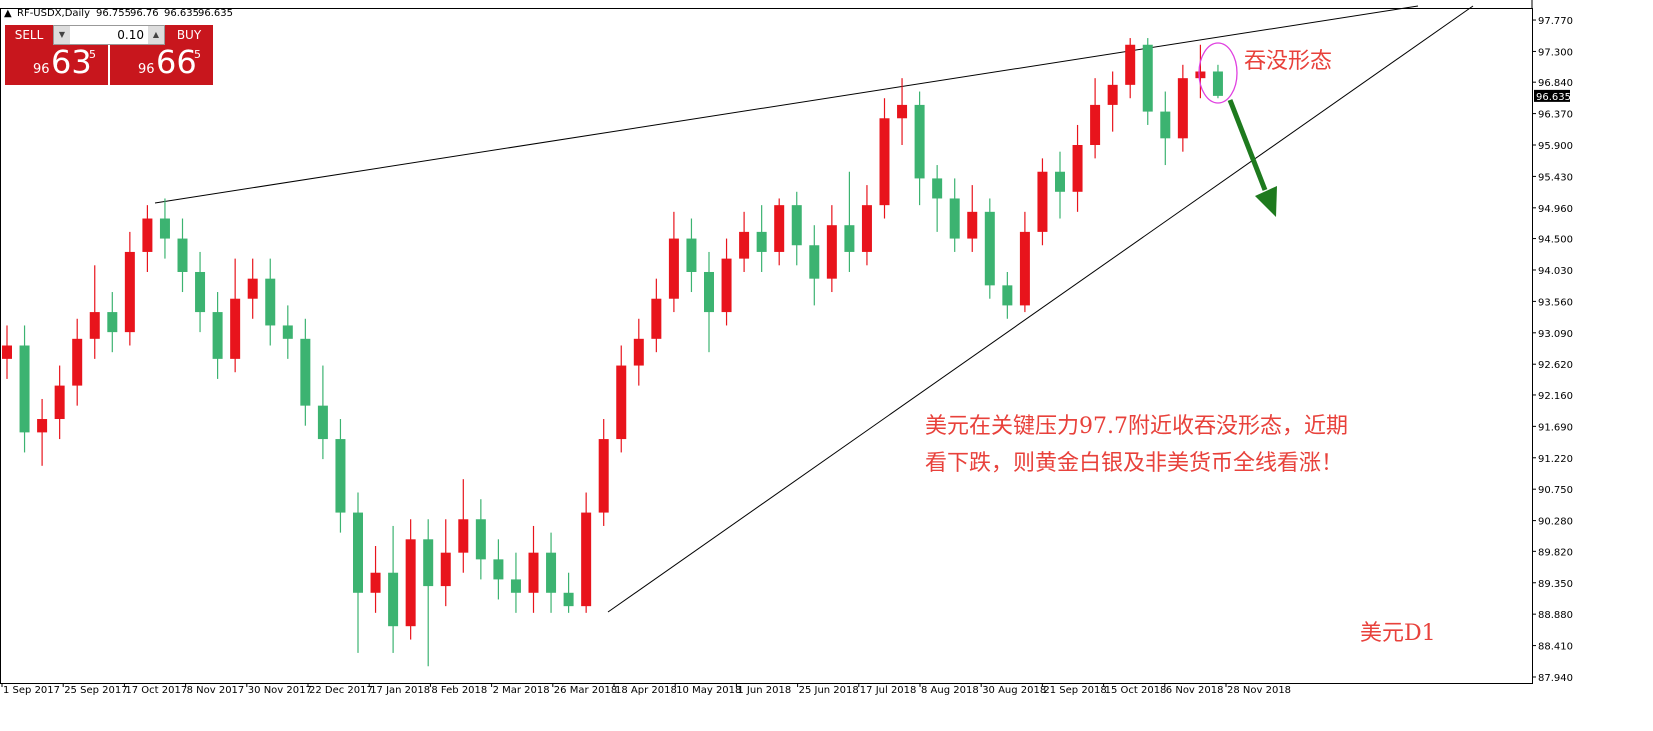 This screenshot has height=731, width=1653. What do you see at coordinates (1195, 690) in the screenshot?
I see `x-tick-label: 6 Nov 2018` at bounding box center [1195, 690].